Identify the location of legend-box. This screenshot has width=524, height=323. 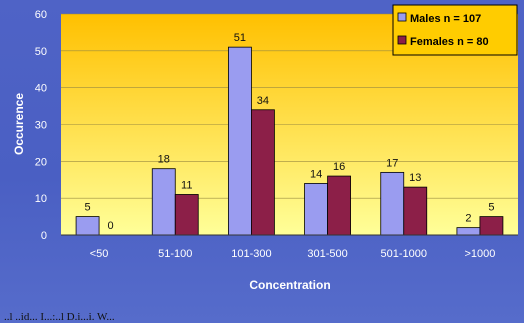
(455, 30).